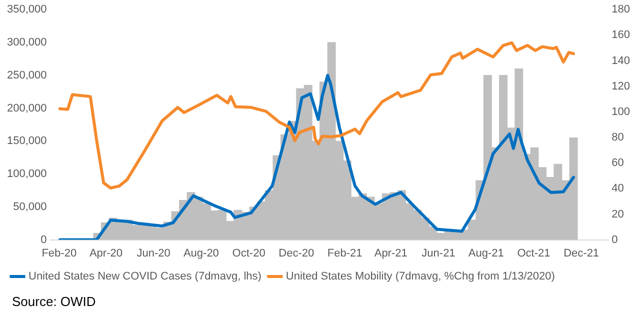 Image resolution: width=641 pixels, height=320 pixels. What do you see at coordinates (145, 276) in the screenshot?
I see `legend-label: United States New COVID Cases (7dmavg, lhs)` at bounding box center [145, 276].